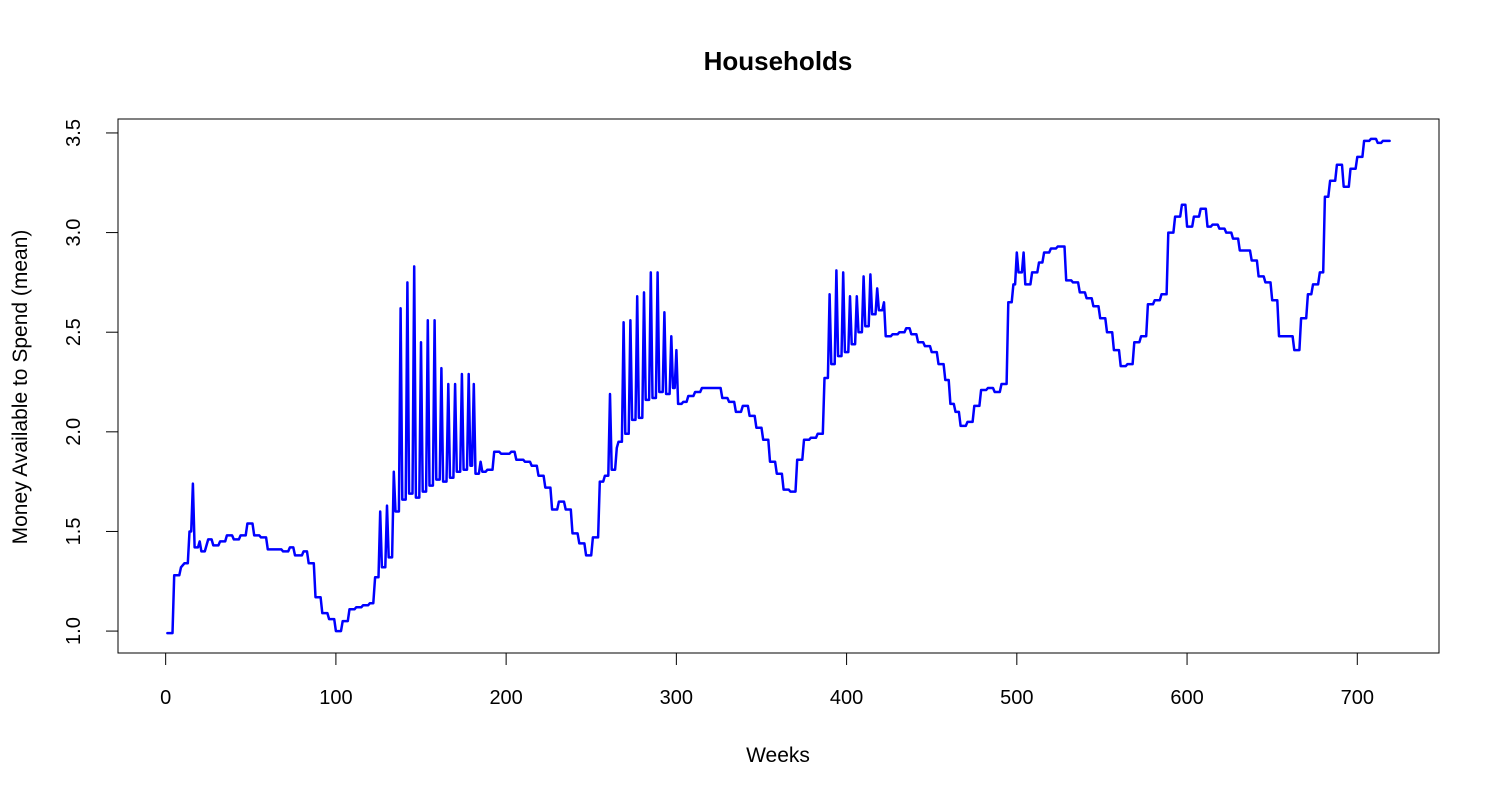  Describe the element at coordinates (778, 755) in the screenshot. I see `x-axis-label: Weeks` at that location.